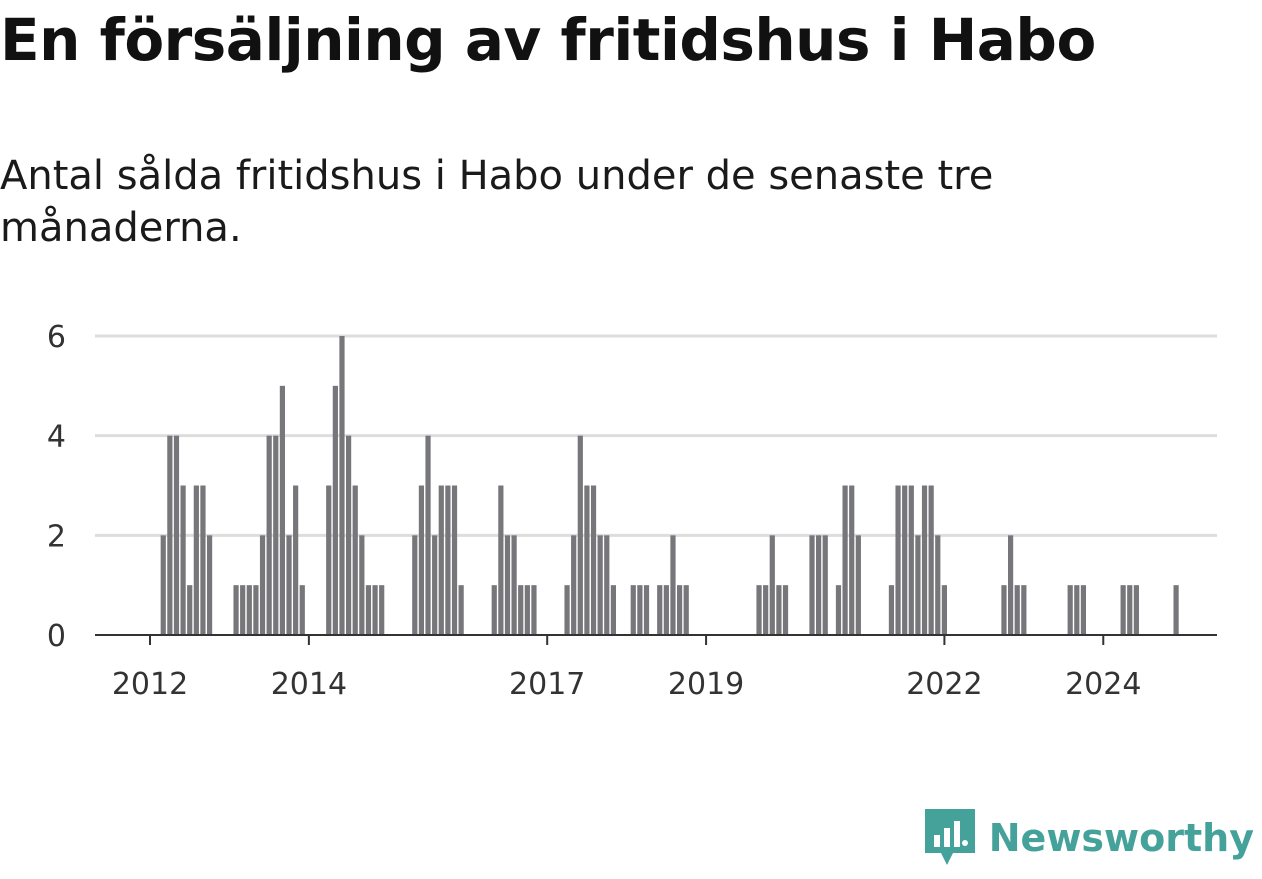 The height and width of the screenshot is (879, 1262). I want to click on x-tick-label: 2017, so click(547, 684).